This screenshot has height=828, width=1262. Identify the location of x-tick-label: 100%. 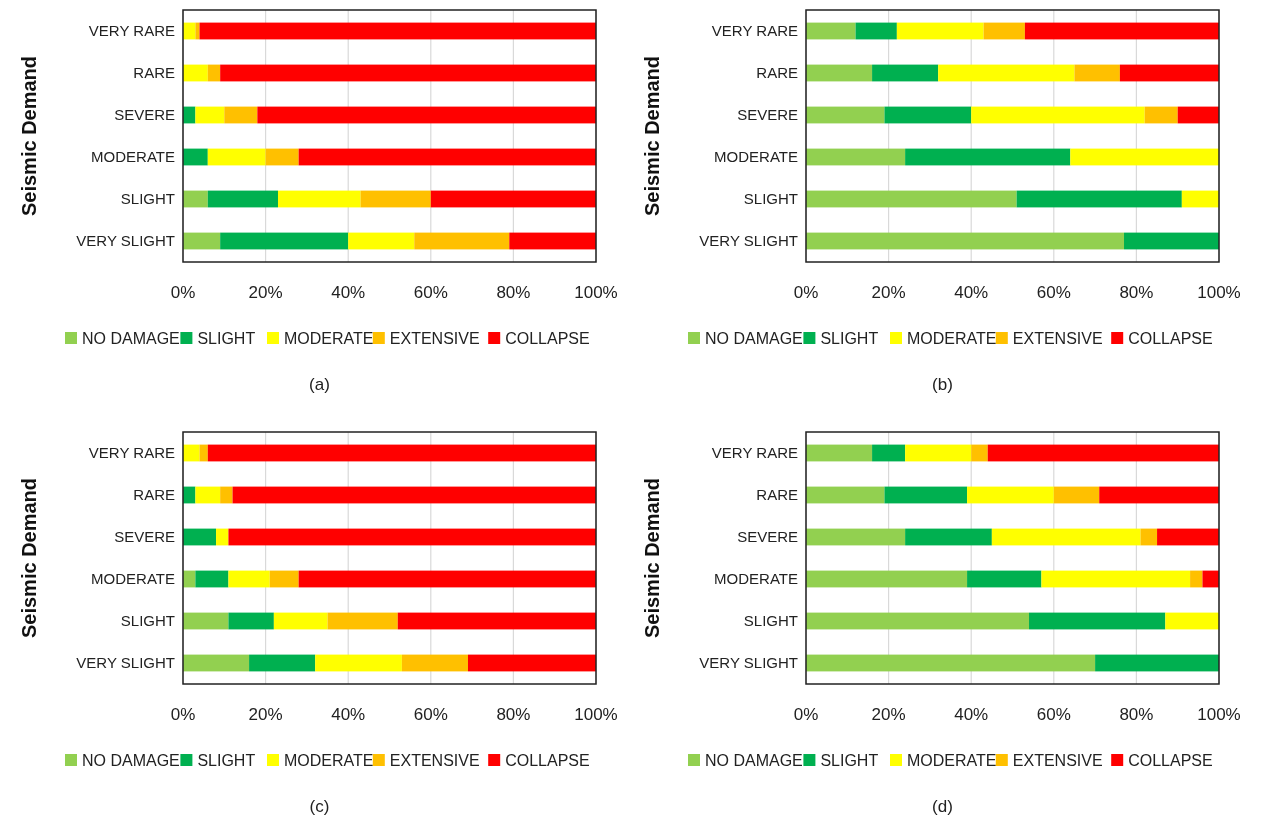
(596, 714).